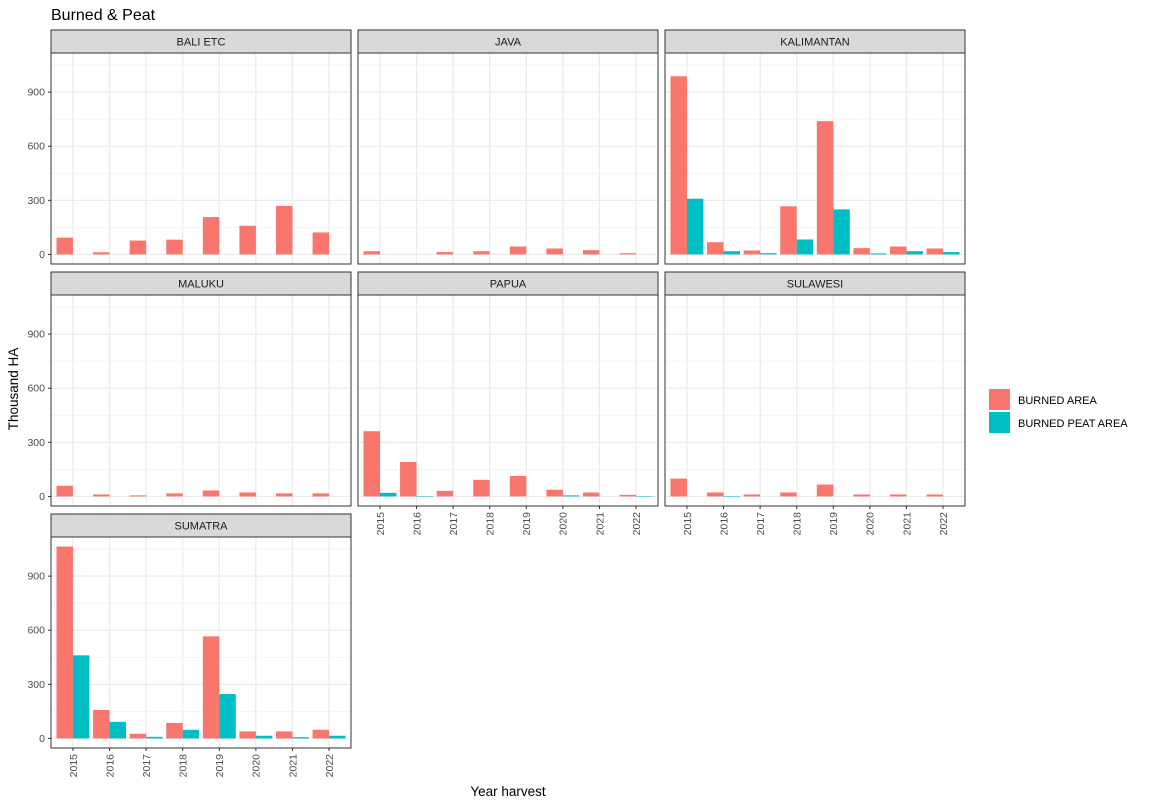  I want to click on x-tick-label: 2018, so click(491, 524).